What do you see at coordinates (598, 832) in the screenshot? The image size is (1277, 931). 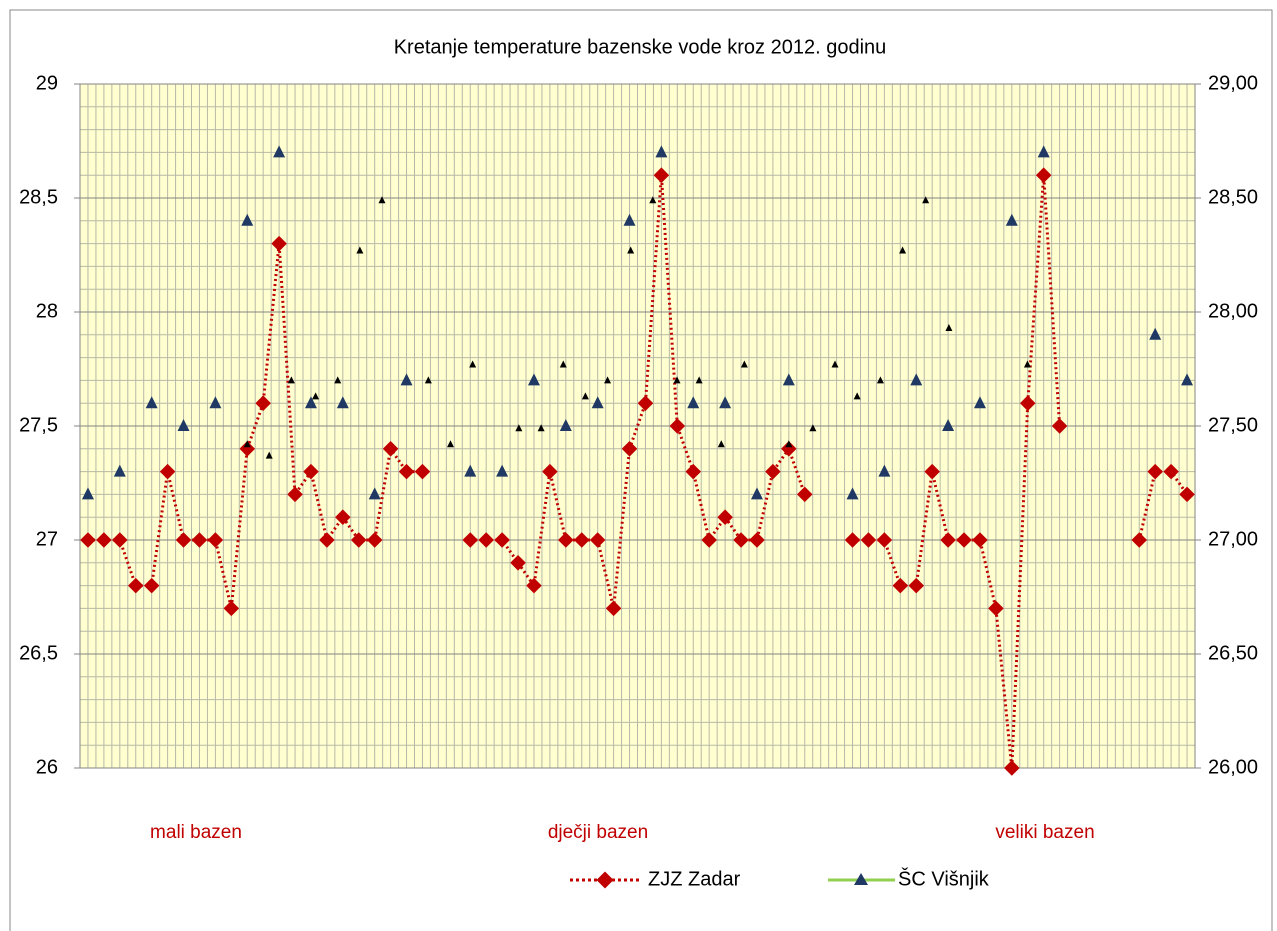 I see `annotation: dječji bazen` at bounding box center [598, 832].